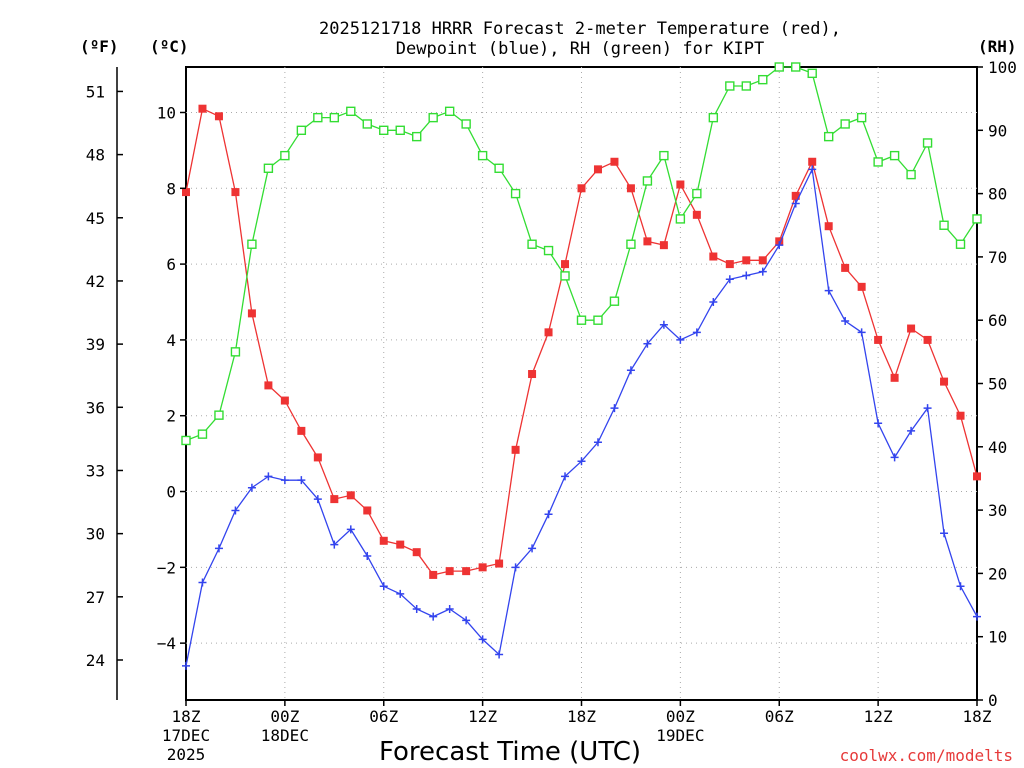 The width and height of the screenshot is (1024, 768). Describe the element at coordinates (166, 567) in the screenshot. I see `celsius-tick-label: −2` at that location.